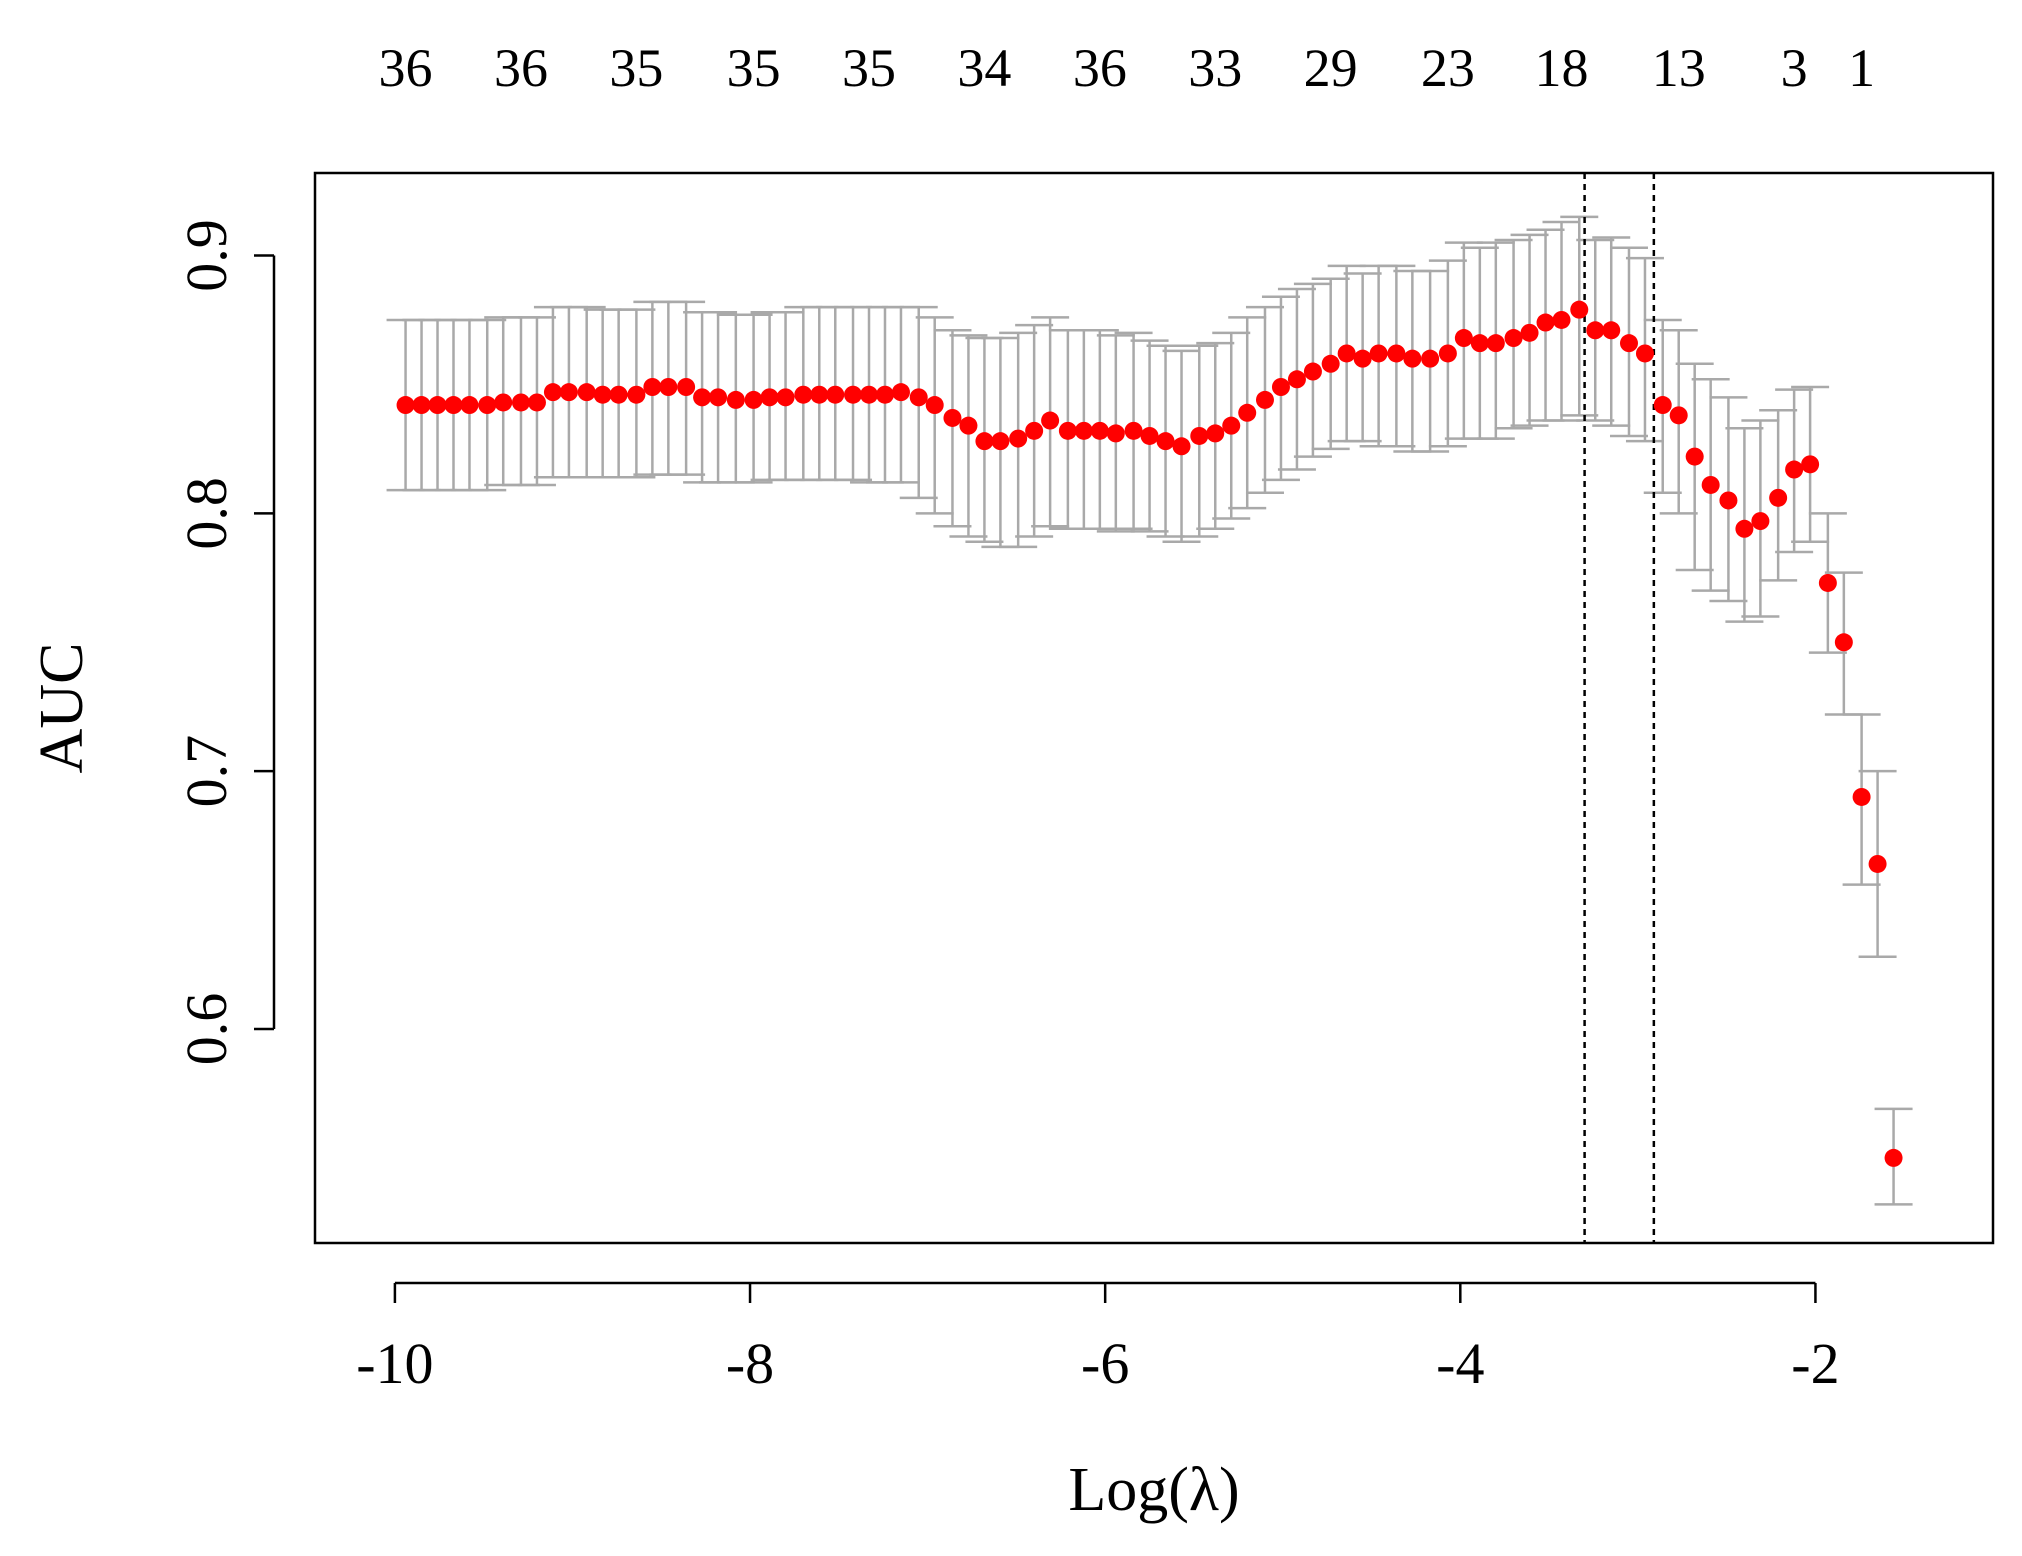  Describe the element at coordinates (394, 1363) in the screenshot. I see `x-tick-label: -10` at that location.